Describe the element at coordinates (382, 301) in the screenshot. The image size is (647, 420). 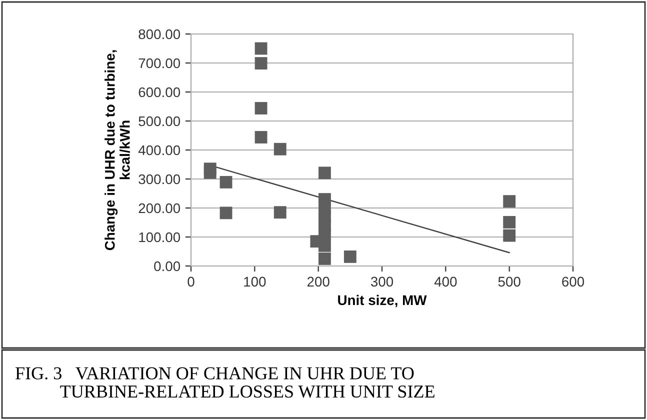
I see `x-axis-title: Unit size, MW` at that location.